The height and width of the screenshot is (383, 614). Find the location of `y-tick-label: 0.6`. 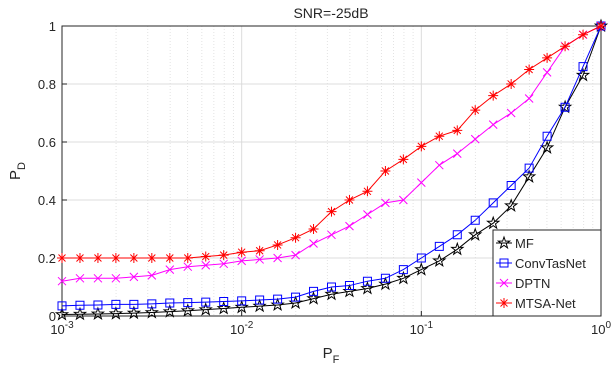

y-tick-label: 0.6 is located at coordinates (47, 142).